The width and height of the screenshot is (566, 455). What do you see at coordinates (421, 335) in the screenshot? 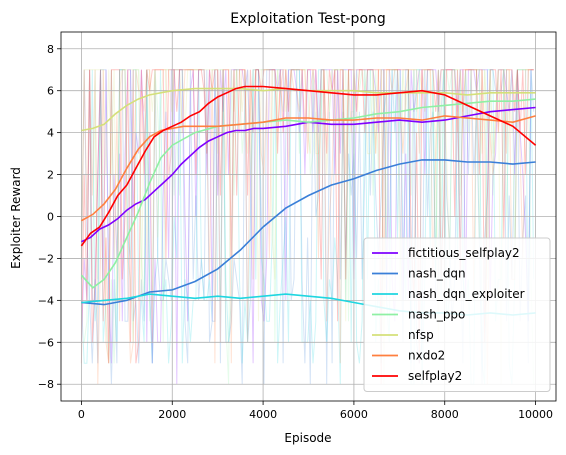
I see `legend-label-nfsp: nfsp` at bounding box center [421, 335].